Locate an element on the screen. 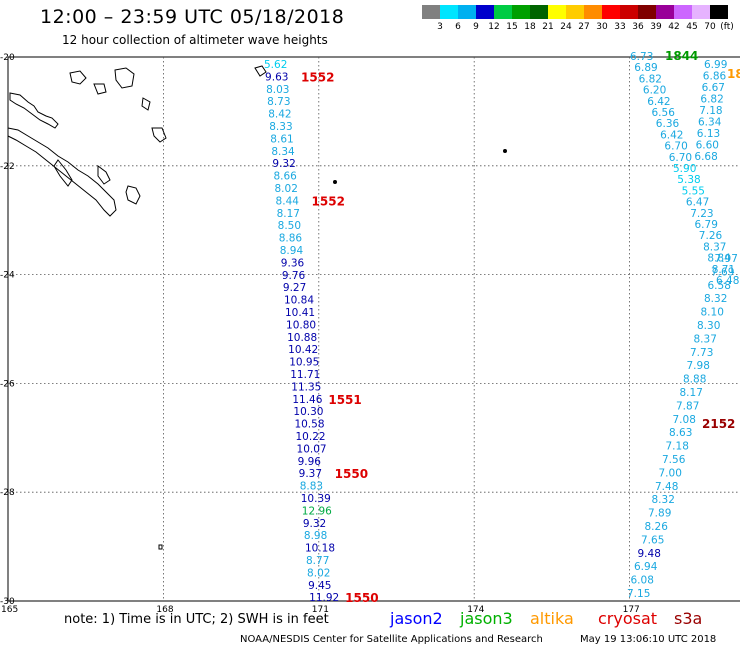 The width and height of the screenshot is (740, 650). legend-jason3: jason3 is located at coordinates (486, 618).